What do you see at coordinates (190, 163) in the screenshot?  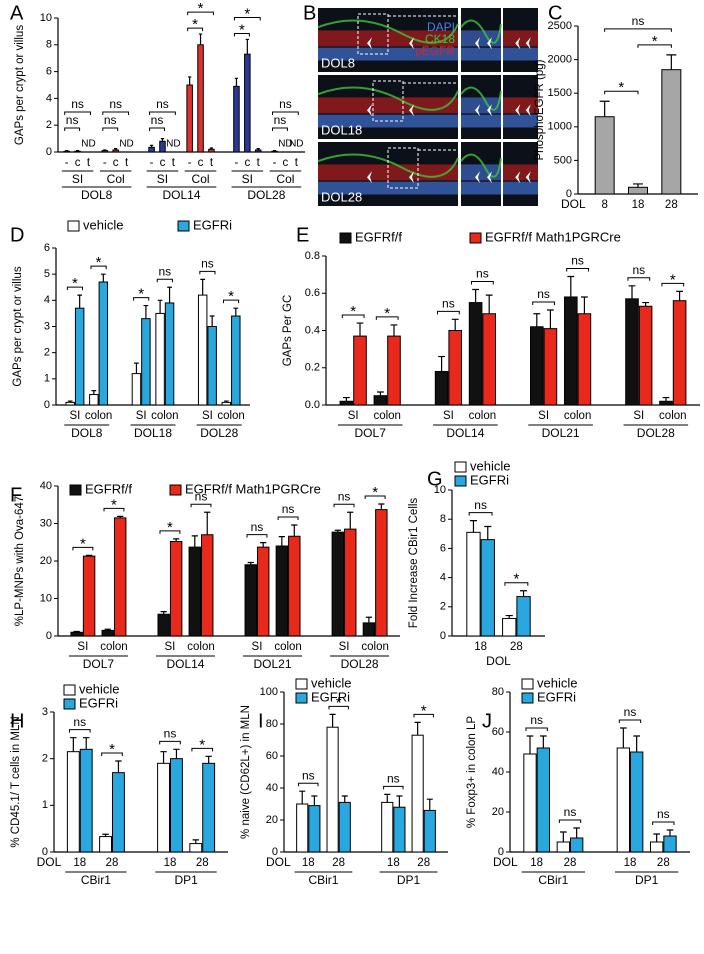 I see `x-tick-label: -` at bounding box center [190, 163].